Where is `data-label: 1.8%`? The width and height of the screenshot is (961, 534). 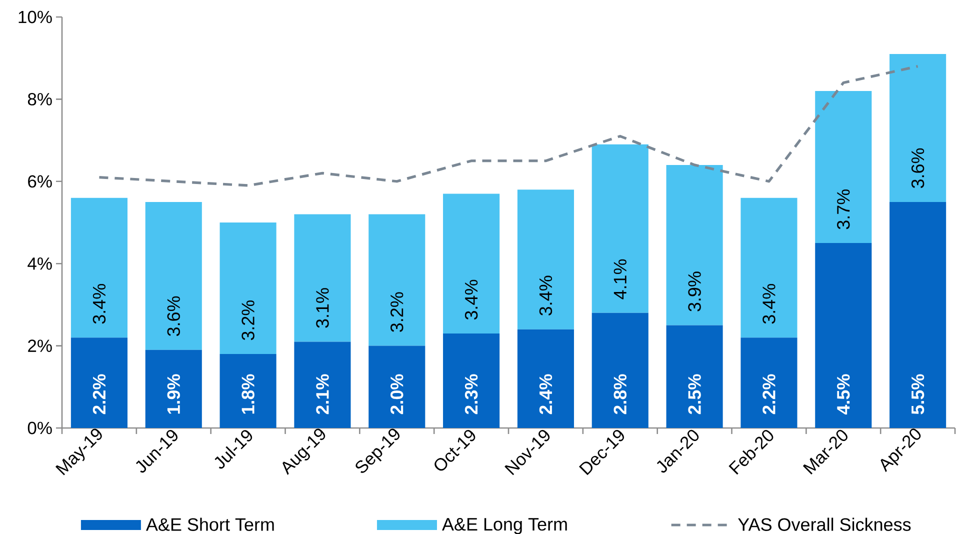
data-label: 1.8% is located at coordinates (248, 394).